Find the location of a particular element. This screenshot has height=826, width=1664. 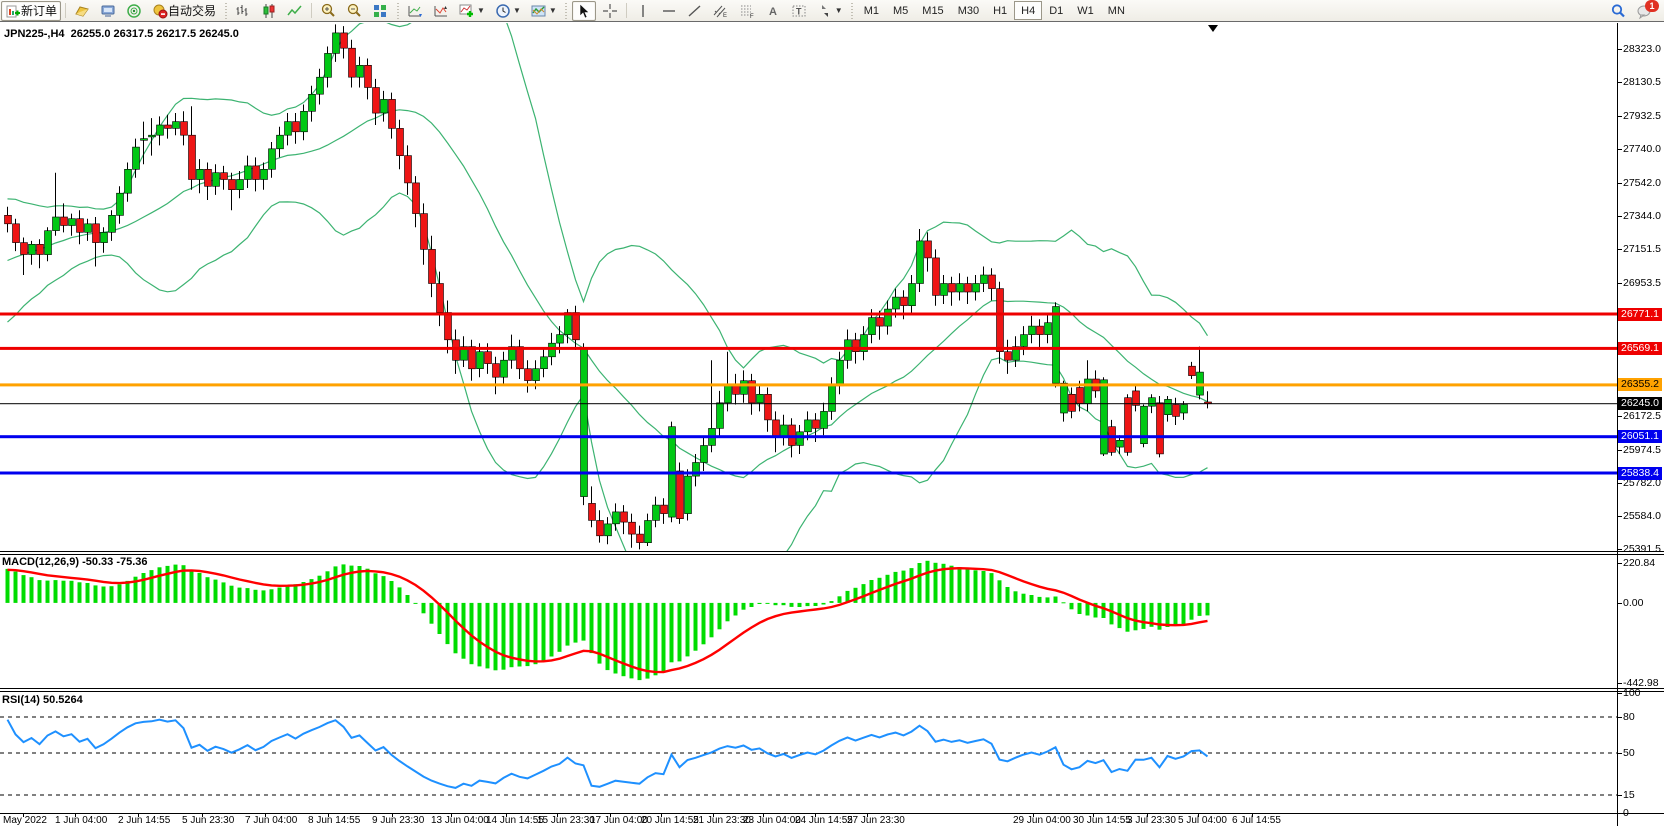

equidistant-channel-tool-button: E is located at coordinates (721, 11).